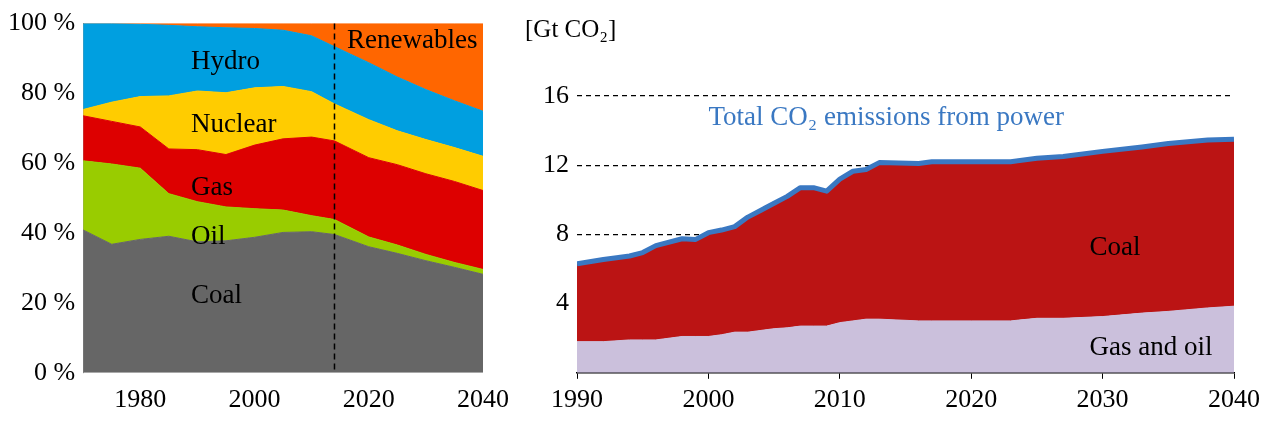 The image size is (1266, 426). I want to click on series-label: Gas and oil, so click(1151, 345).